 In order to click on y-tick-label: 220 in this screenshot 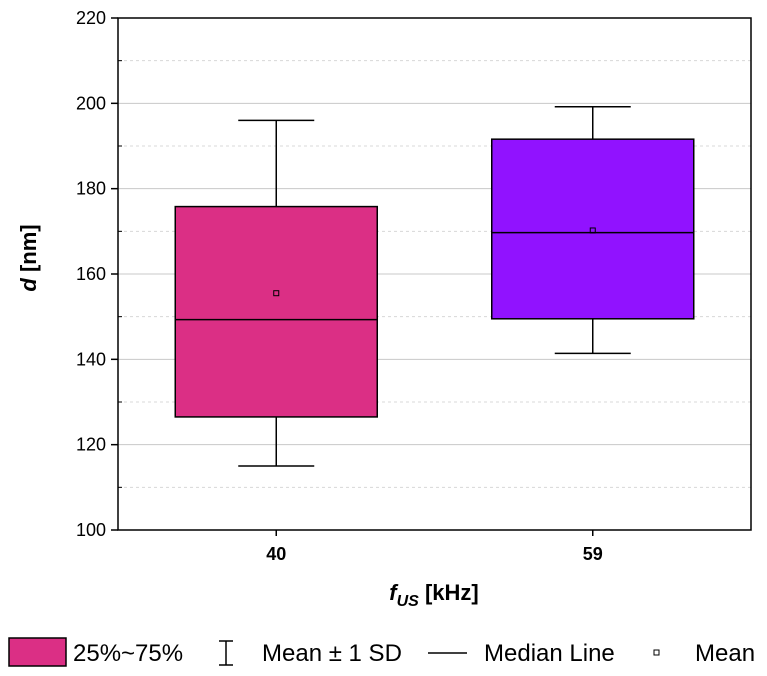, I will do `click(91, 18)`.